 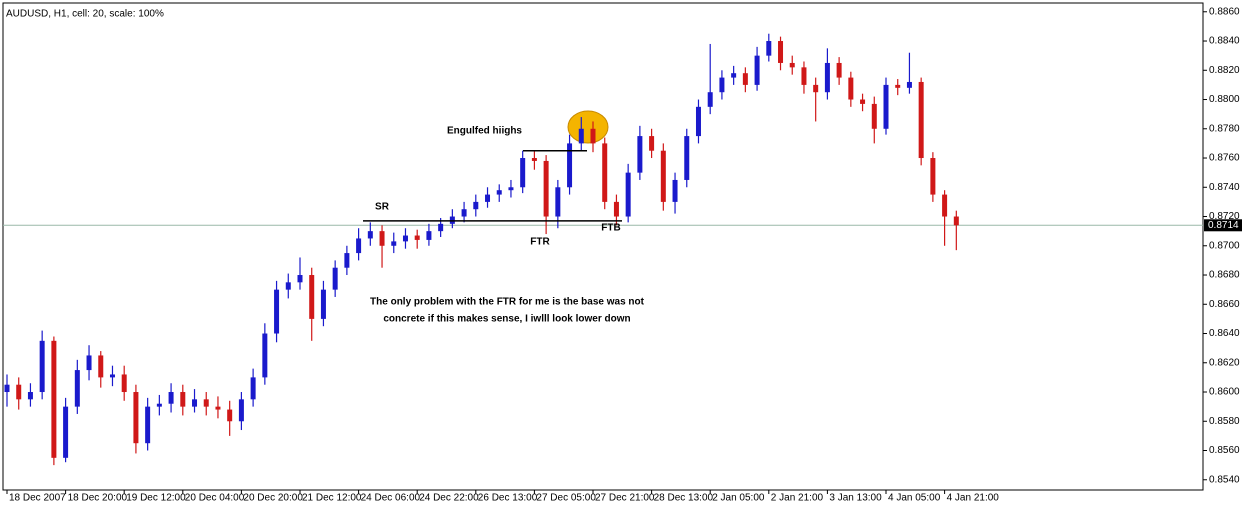 I want to click on annotation: Engulfed hiighs, so click(x=484, y=131).